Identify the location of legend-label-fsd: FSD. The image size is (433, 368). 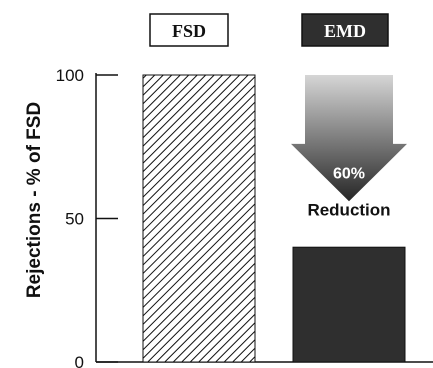
(189, 31).